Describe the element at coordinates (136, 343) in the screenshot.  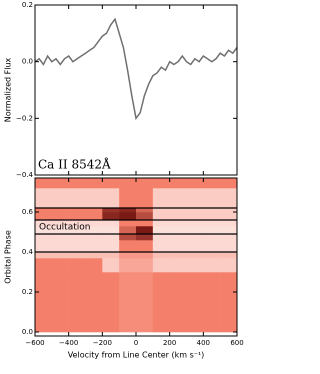
I see `x-tick-label: 0` at that location.